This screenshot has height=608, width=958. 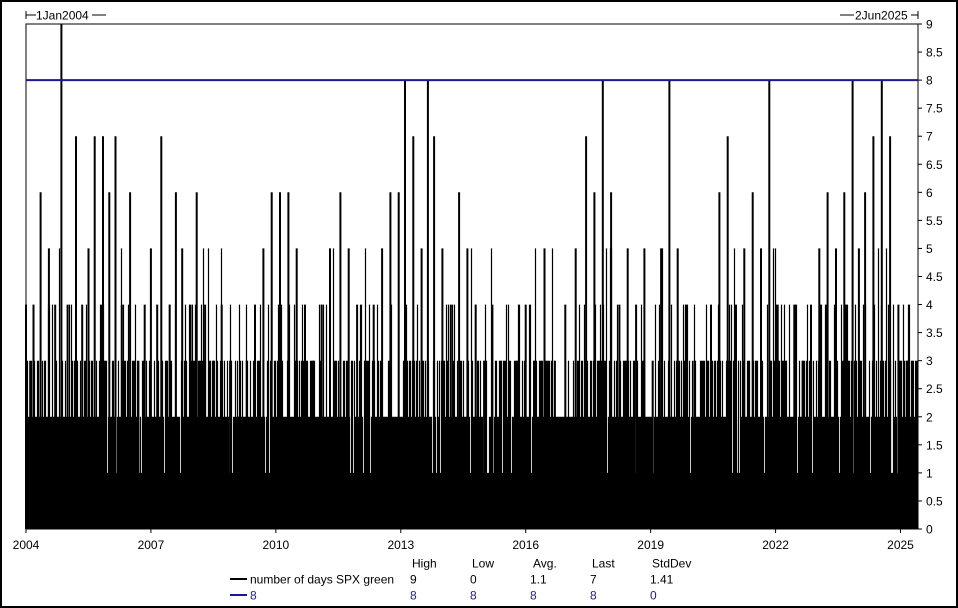 I want to click on x-tick-label: 2019, so click(x=650, y=545).